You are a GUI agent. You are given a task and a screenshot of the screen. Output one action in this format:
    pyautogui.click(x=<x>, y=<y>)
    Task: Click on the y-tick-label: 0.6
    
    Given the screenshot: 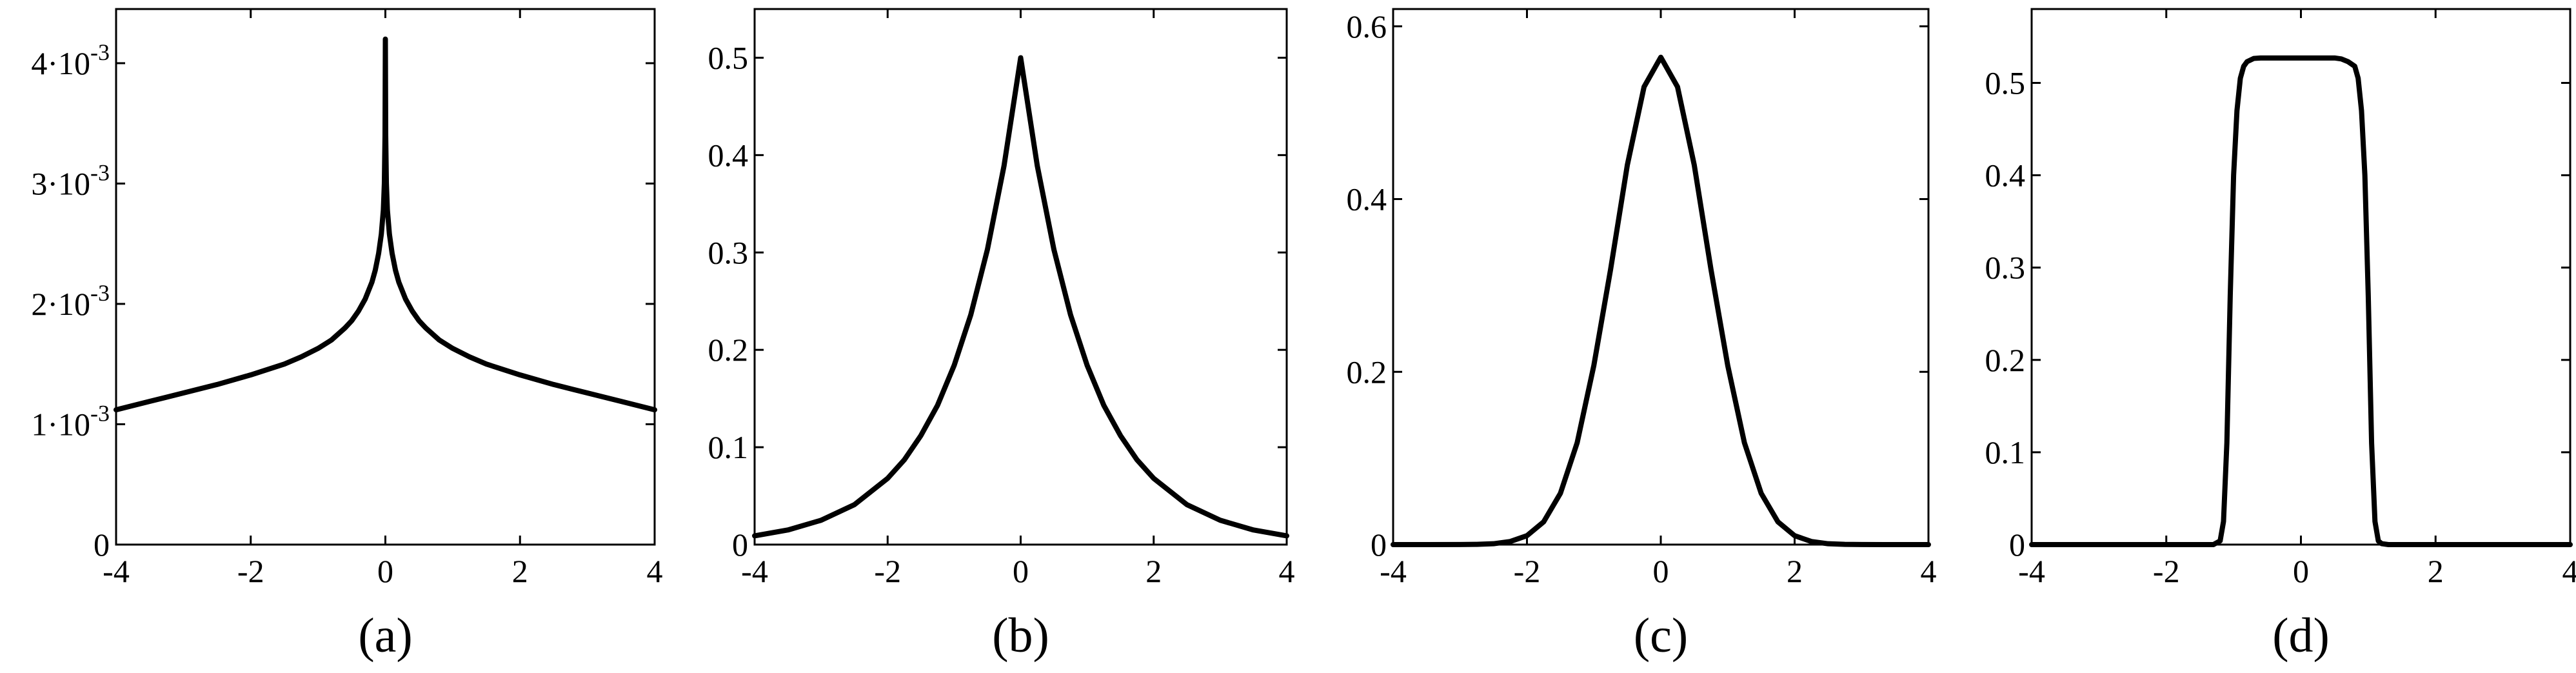 What is the action you would take?
    pyautogui.click(x=1367, y=26)
    